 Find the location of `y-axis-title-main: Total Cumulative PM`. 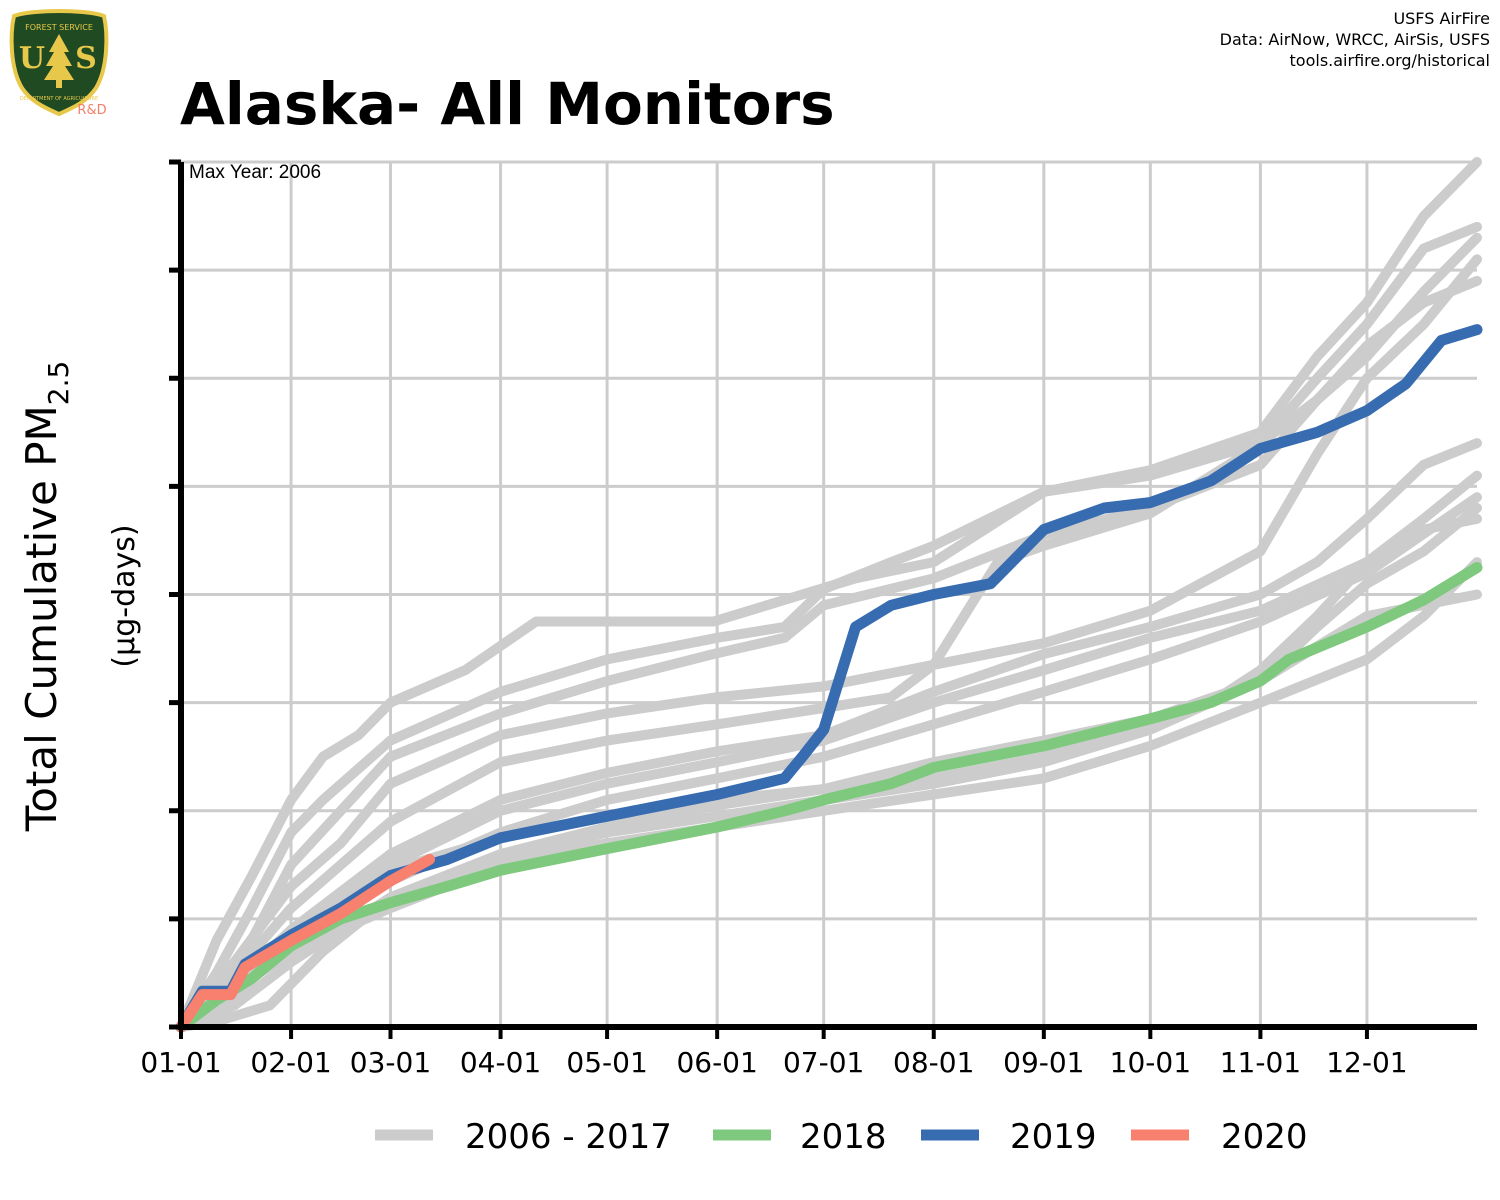

y-axis-title-main: Total Cumulative PM is located at coordinates (41, 618).